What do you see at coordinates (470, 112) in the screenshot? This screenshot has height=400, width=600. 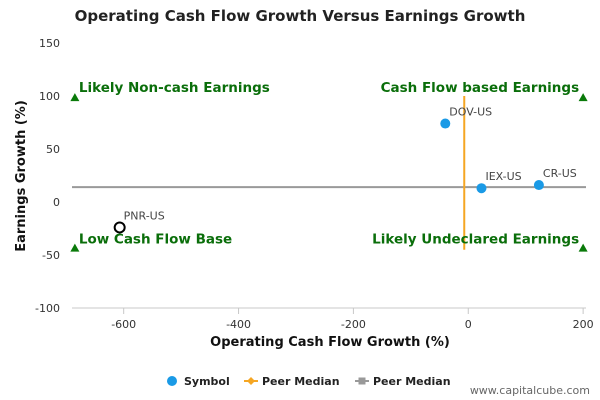 I see `data-point-label: DOV-US` at bounding box center [470, 112].